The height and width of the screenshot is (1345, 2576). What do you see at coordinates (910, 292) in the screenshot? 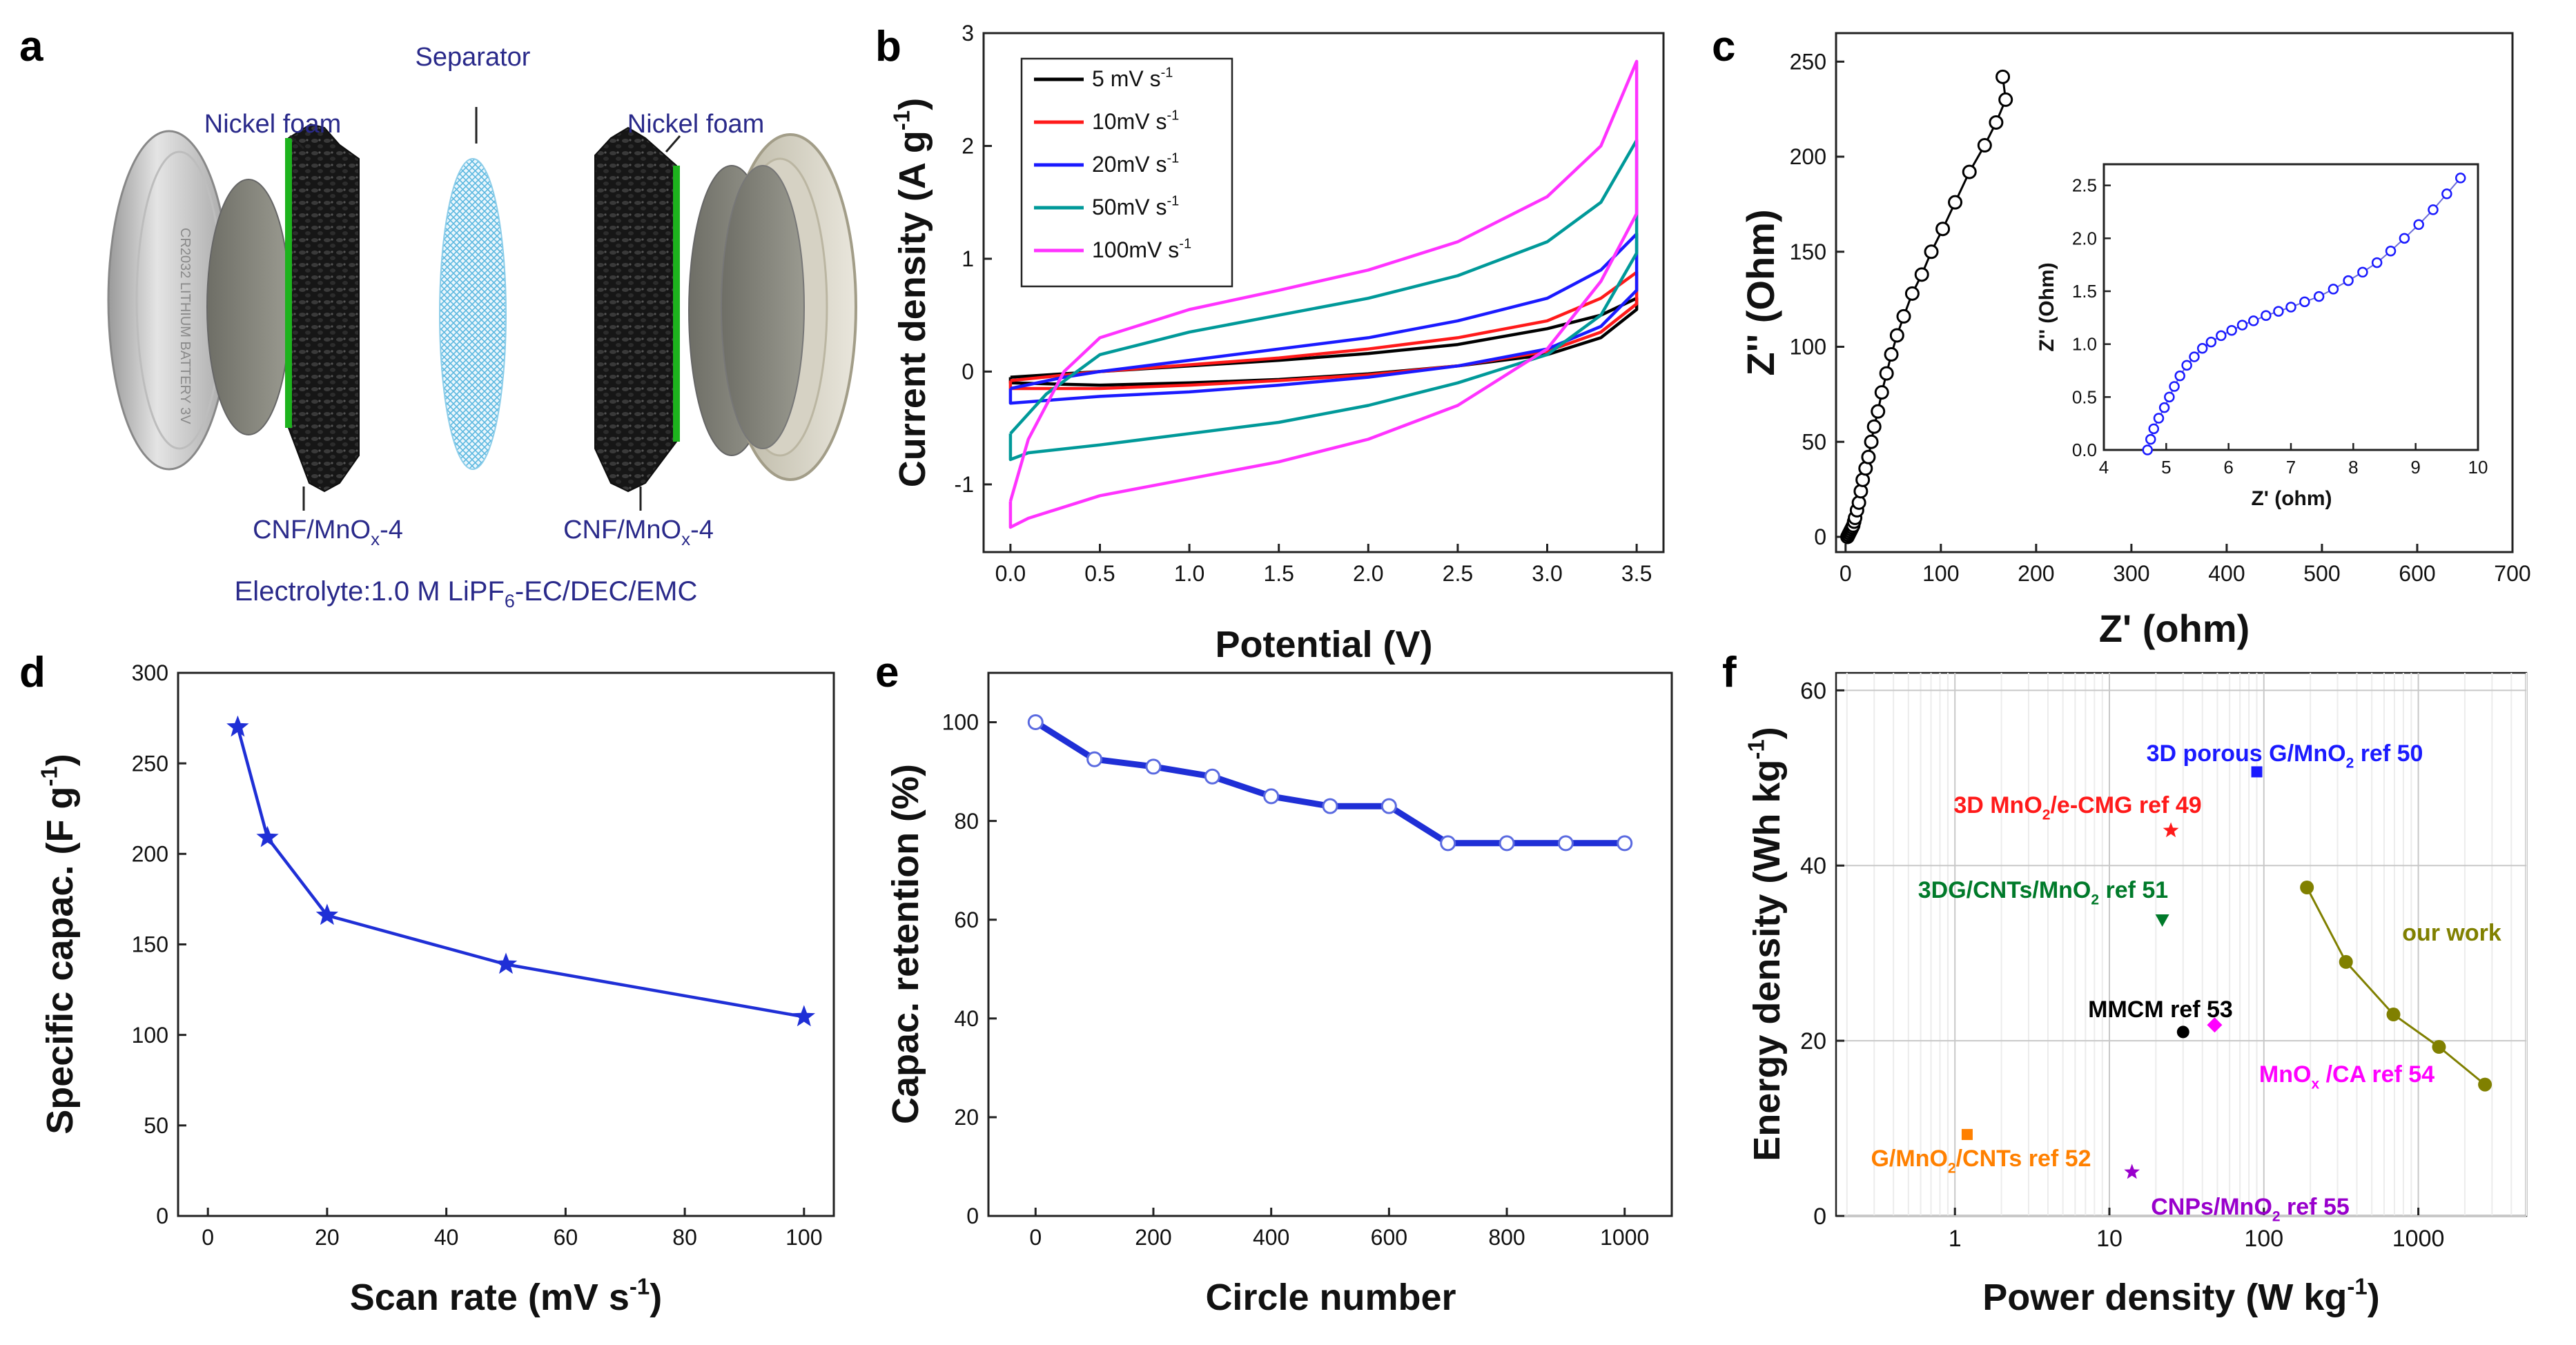
I see `cv-y-axis-title: Current density (A g-1)` at bounding box center [910, 292].